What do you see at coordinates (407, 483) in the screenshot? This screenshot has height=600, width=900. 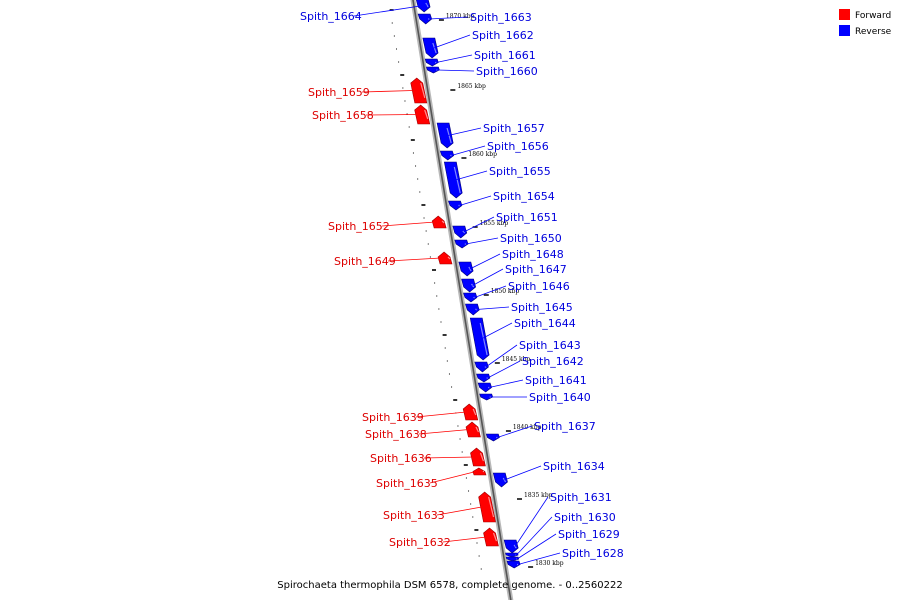 I see `gene-label: Spith_1635` at bounding box center [407, 483].